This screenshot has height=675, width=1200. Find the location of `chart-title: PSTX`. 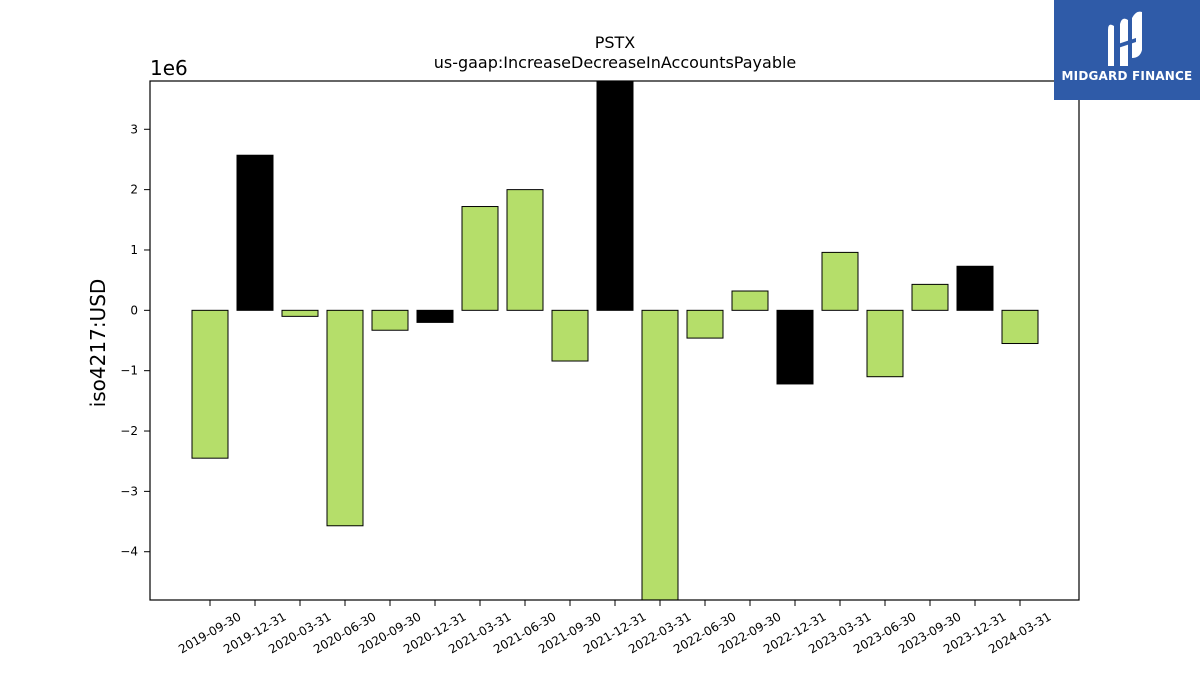

chart-title: PSTX is located at coordinates (615, 42).